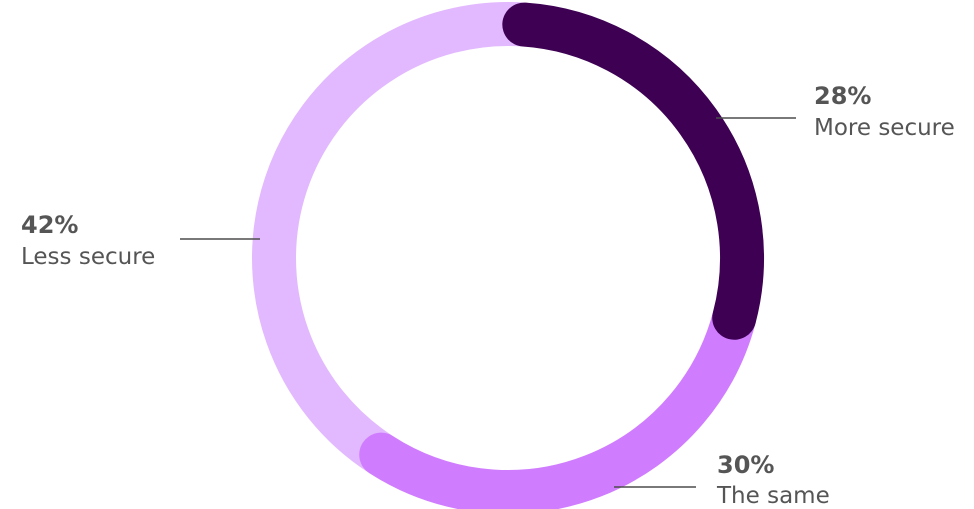 The height and width of the screenshot is (509, 974). Describe the element at coordinates (773, 496) in the screenshot. I see `category-label-the-same: The same` at that location.